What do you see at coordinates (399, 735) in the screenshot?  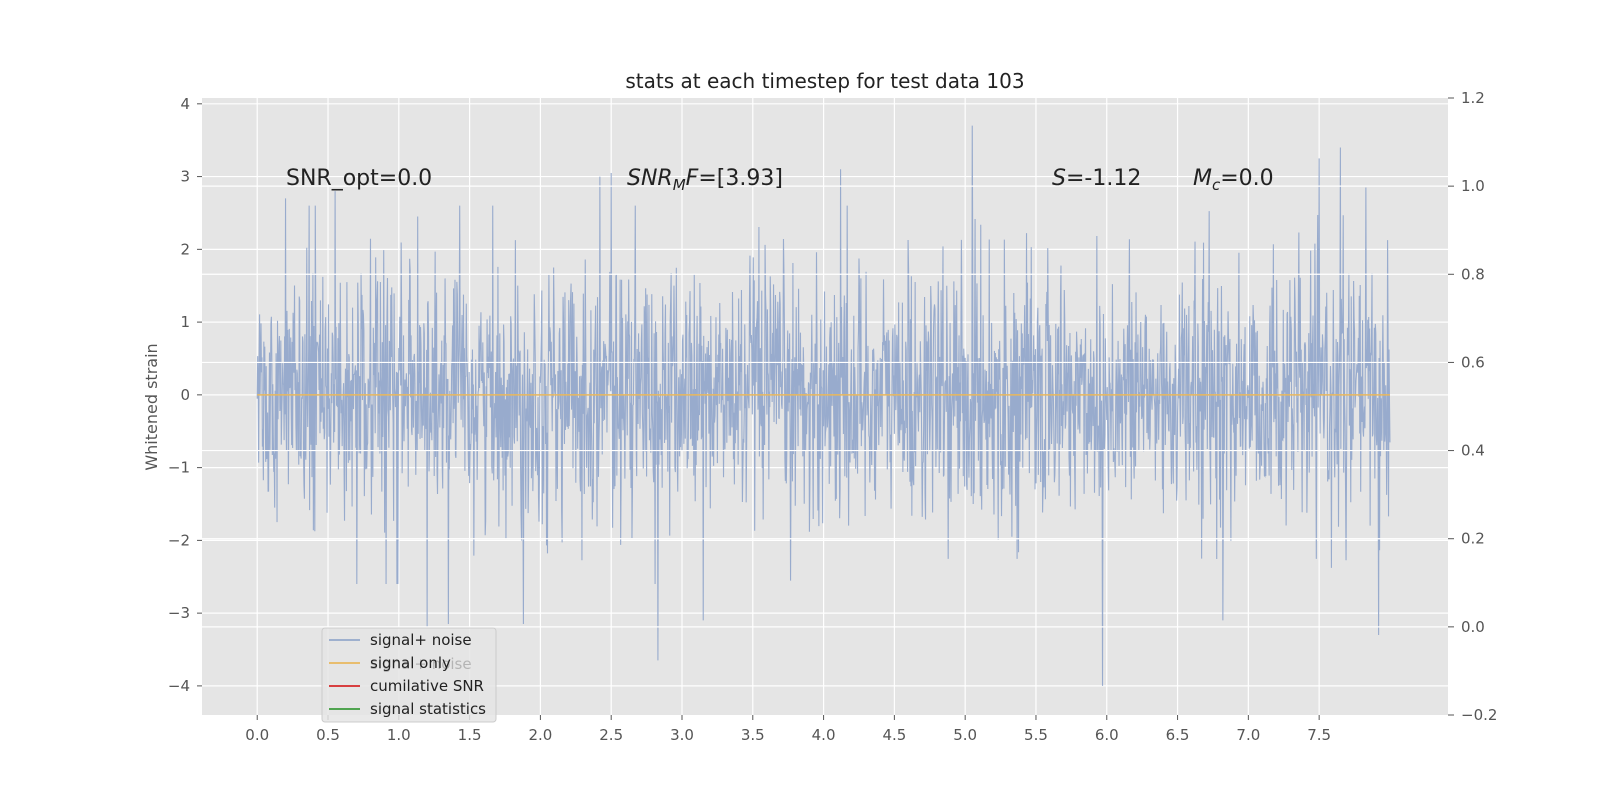 I see `x-tick-label: 1.0` at bounding box center [399, 735].